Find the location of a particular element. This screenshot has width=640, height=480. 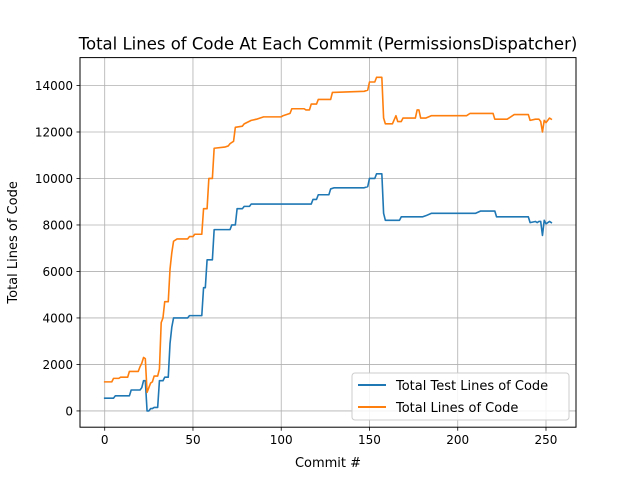

y-tick-label: 4000 is located at coordinates (57, 318).